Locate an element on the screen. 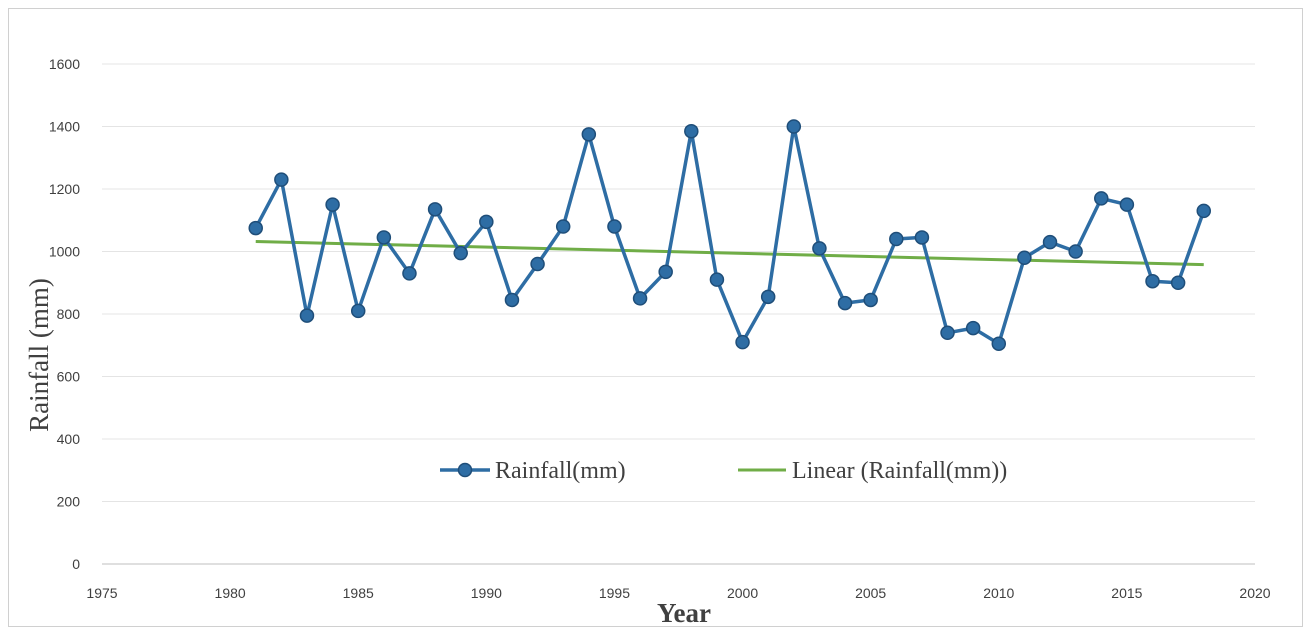 The width and height of the screenshot is (1311, 635). legend-marker-rainfall is located at coordinates (465, 470).